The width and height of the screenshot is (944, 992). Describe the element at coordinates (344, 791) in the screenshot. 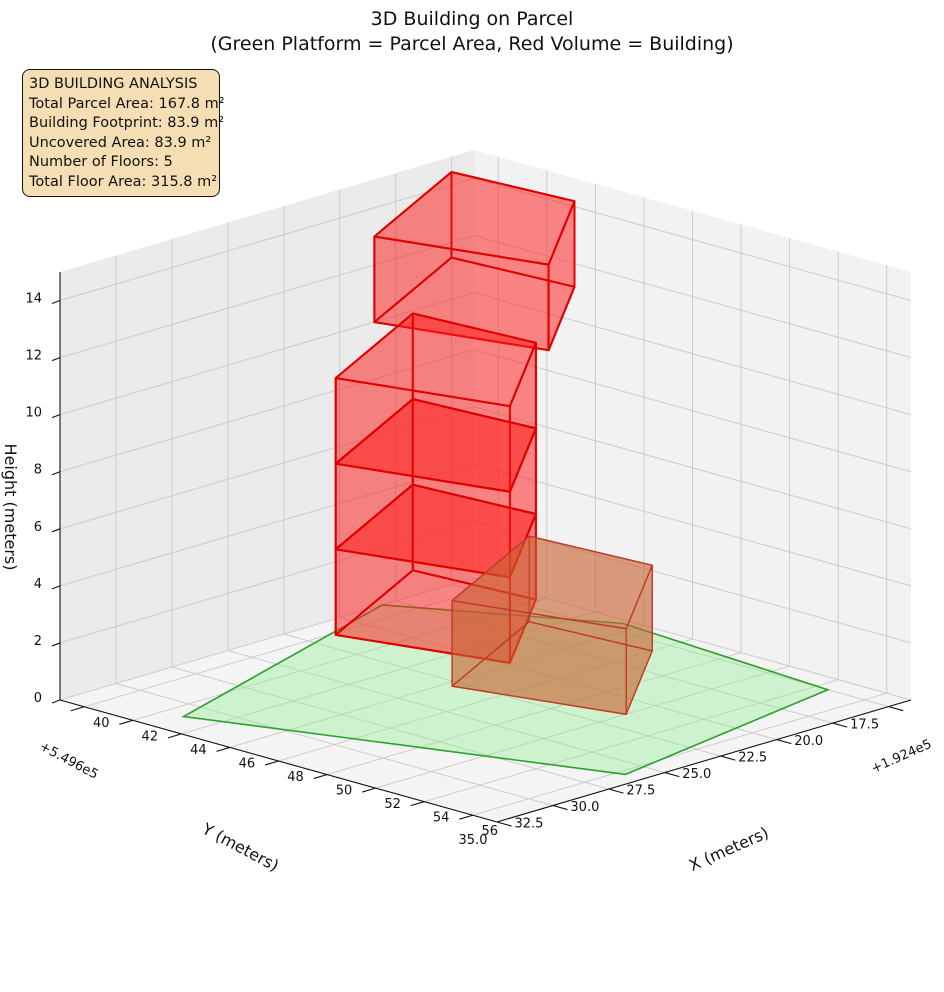

I see `x-tick-label: 50` at that location.